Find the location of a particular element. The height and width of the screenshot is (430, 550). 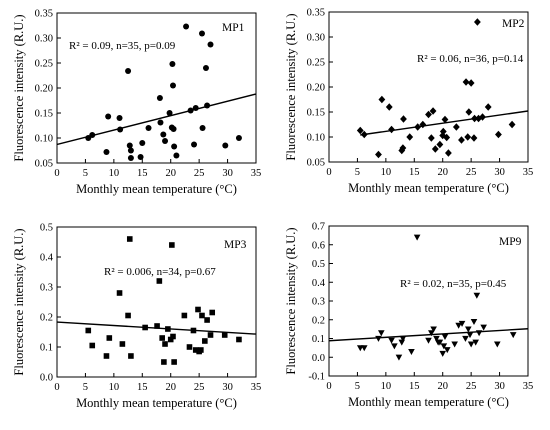

y-tick-label: 0.35 is located at coordinates (316, 13).